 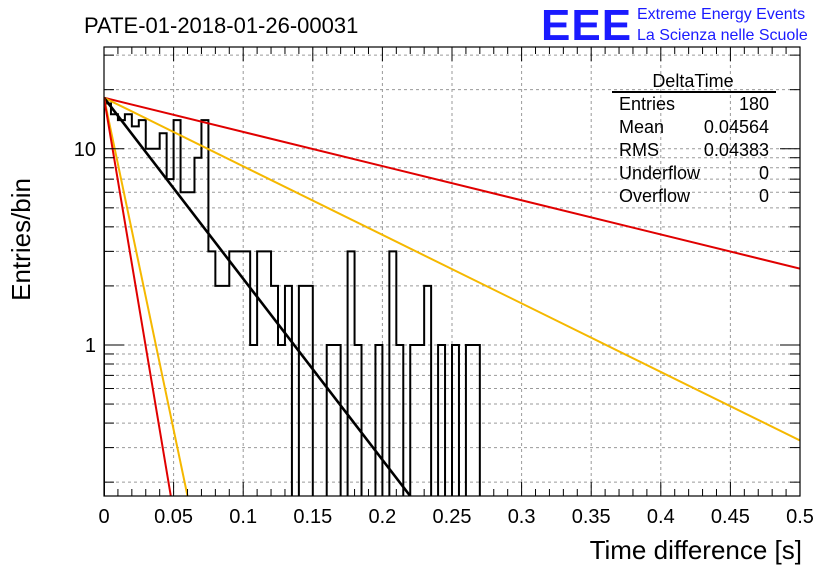 I want to click on chart-title: PATE-01-2018-01-26-00031, so click(x=221, y=25).